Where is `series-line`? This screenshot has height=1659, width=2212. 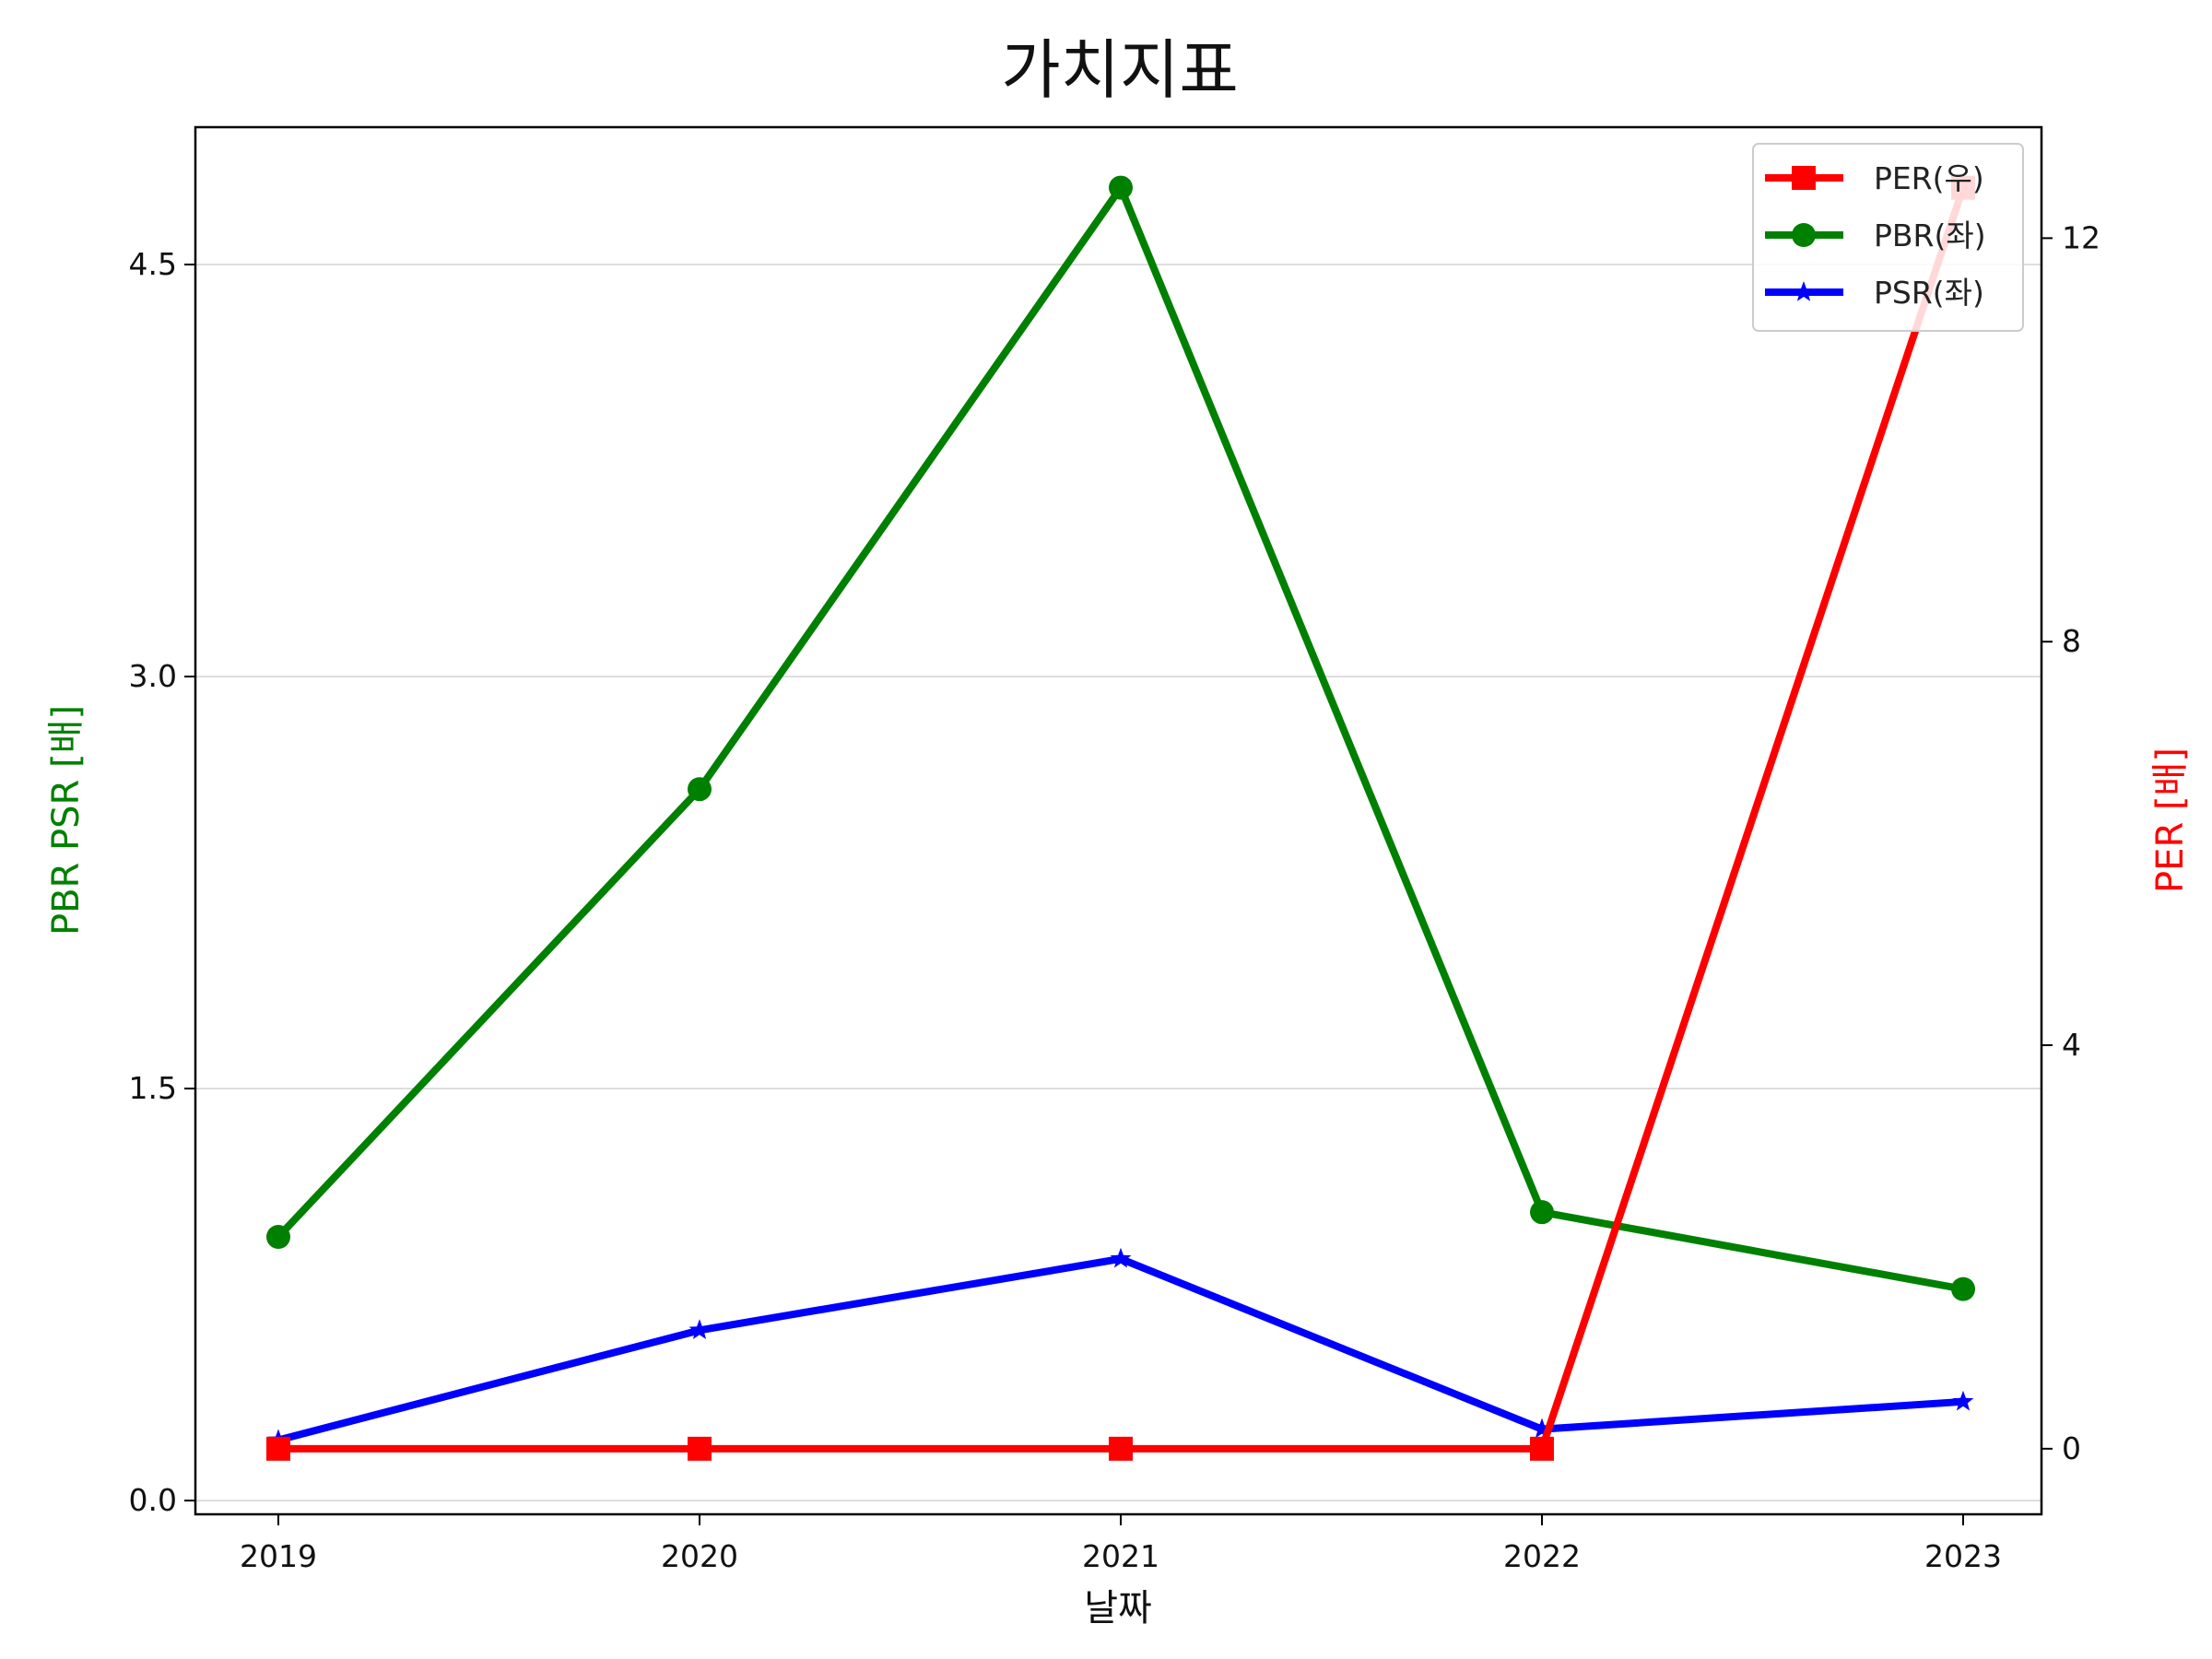
series-line is located at coordinates (1120, 1349).